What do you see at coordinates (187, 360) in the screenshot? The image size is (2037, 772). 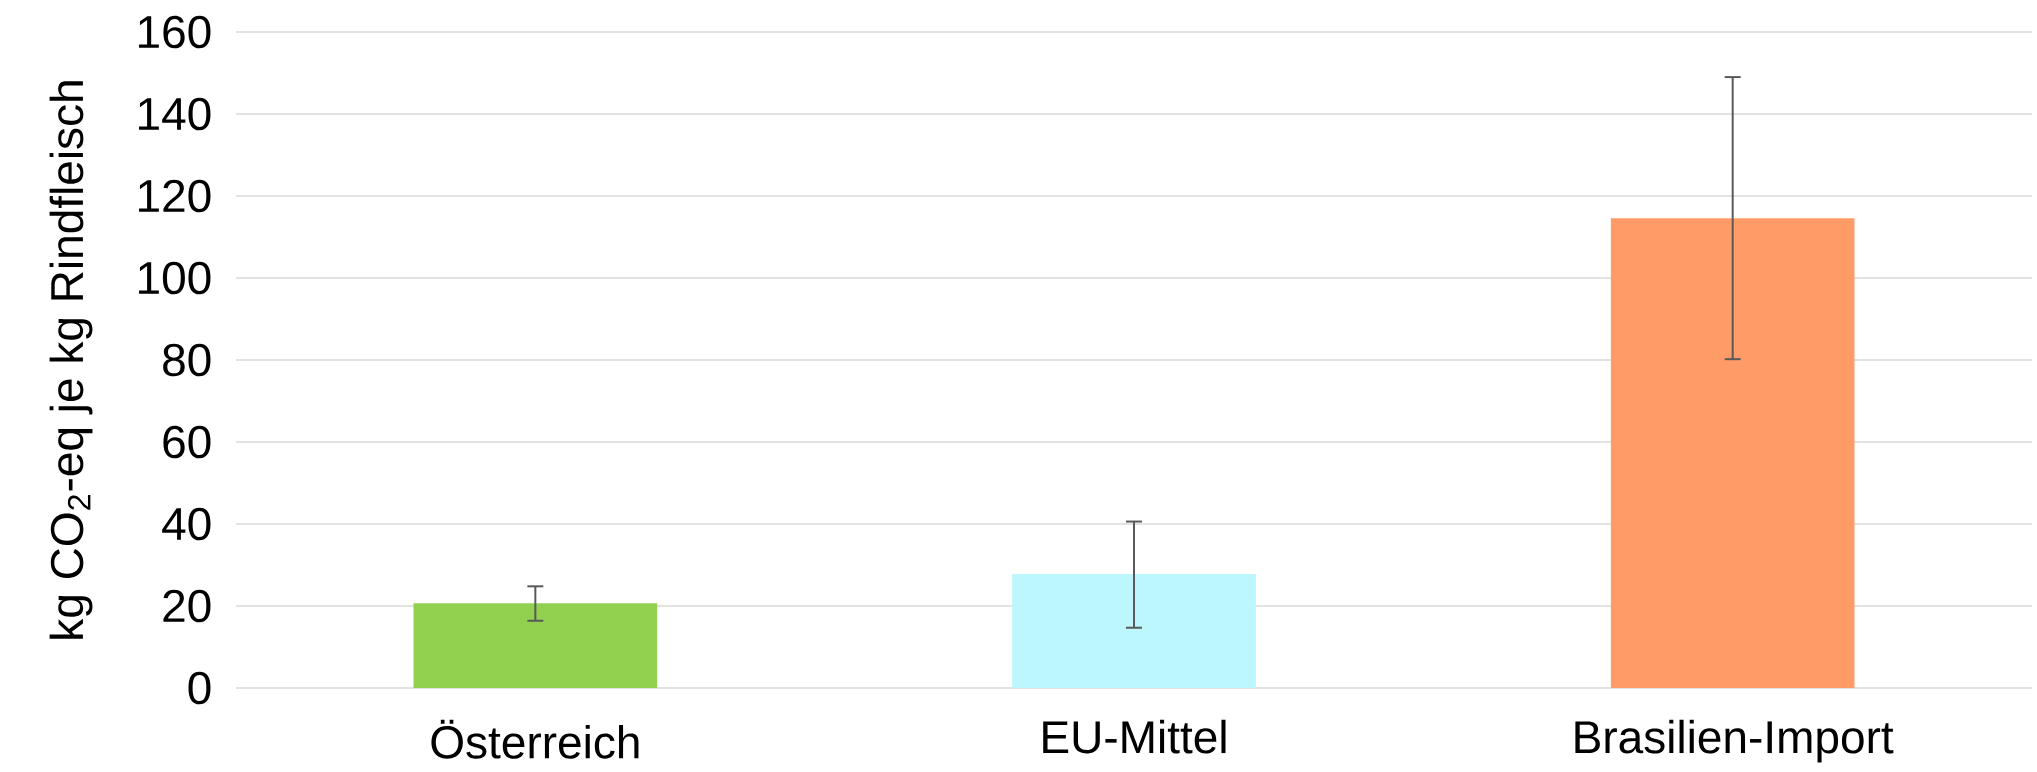 I see `y-tick-label: 80` at bounding box center [187, 360].